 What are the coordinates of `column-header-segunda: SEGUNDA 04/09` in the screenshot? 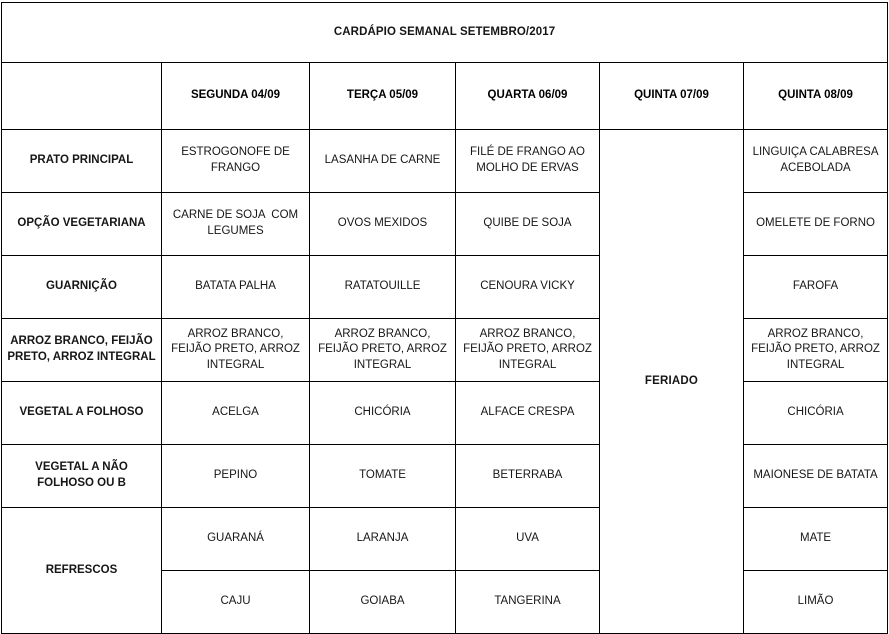 It's located at (235, 96).